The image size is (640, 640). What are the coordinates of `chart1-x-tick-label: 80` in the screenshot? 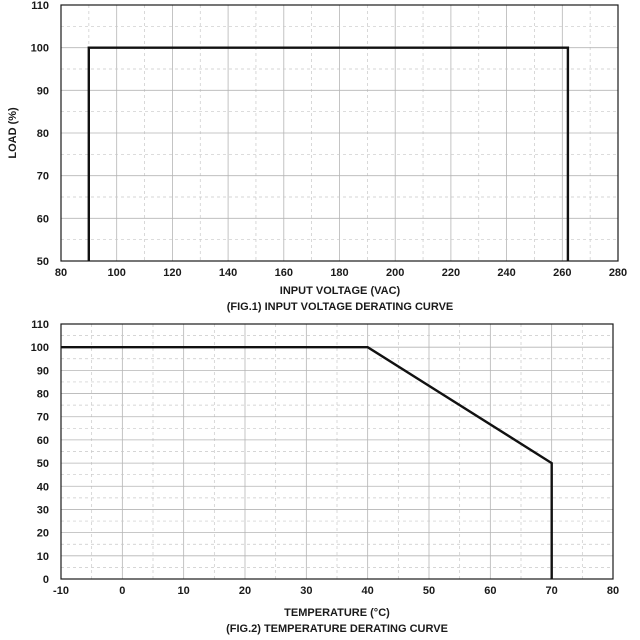 It's located at (61, 273).